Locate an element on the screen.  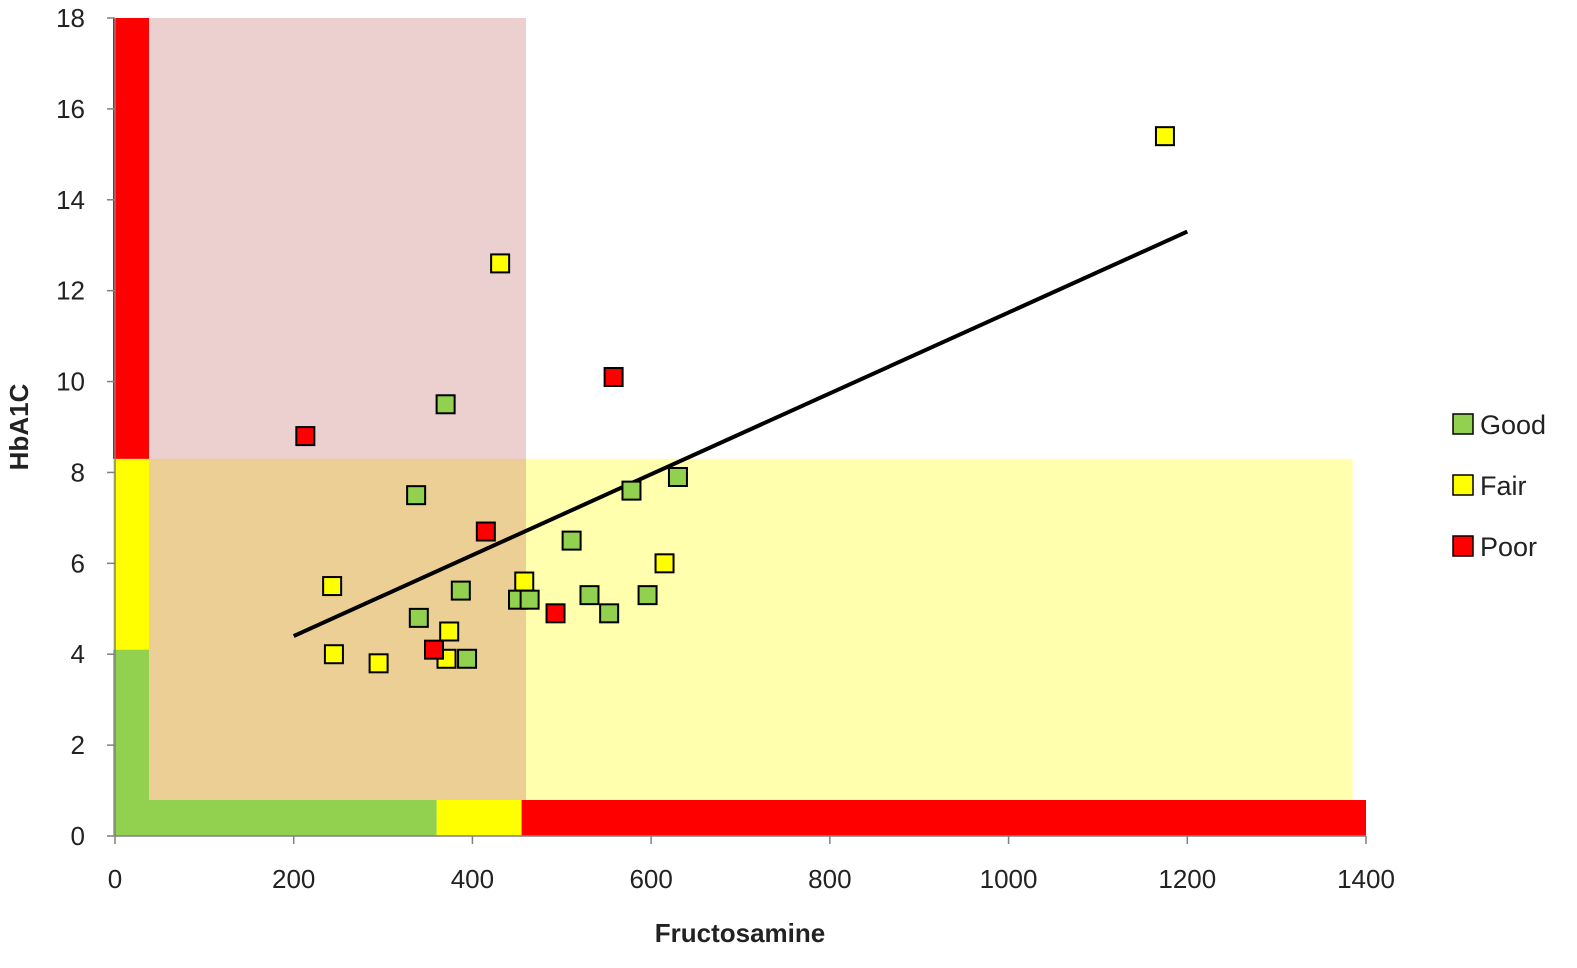
legend-swatch-good is located at coordinates (1463, 424).